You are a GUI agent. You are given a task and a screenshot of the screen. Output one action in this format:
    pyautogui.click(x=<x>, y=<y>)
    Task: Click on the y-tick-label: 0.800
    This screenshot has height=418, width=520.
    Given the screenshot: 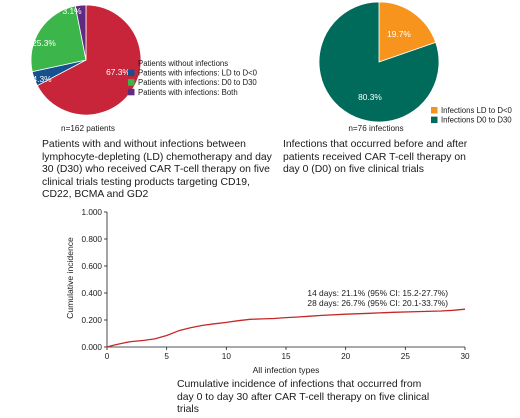 What is the action you would take?
    pyautogui.click(x=92, y=239)
    